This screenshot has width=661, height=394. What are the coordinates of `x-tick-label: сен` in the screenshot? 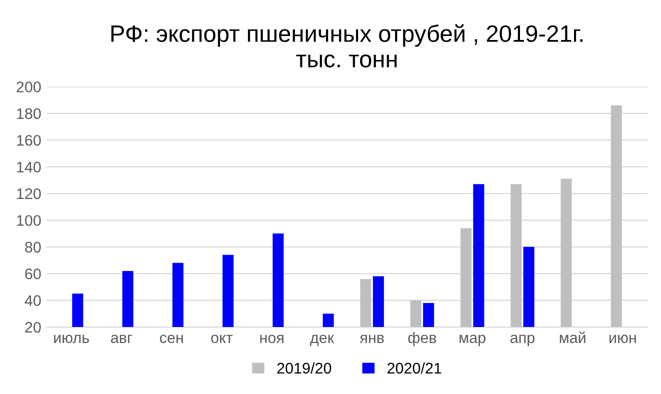 It's located at (171, 339).